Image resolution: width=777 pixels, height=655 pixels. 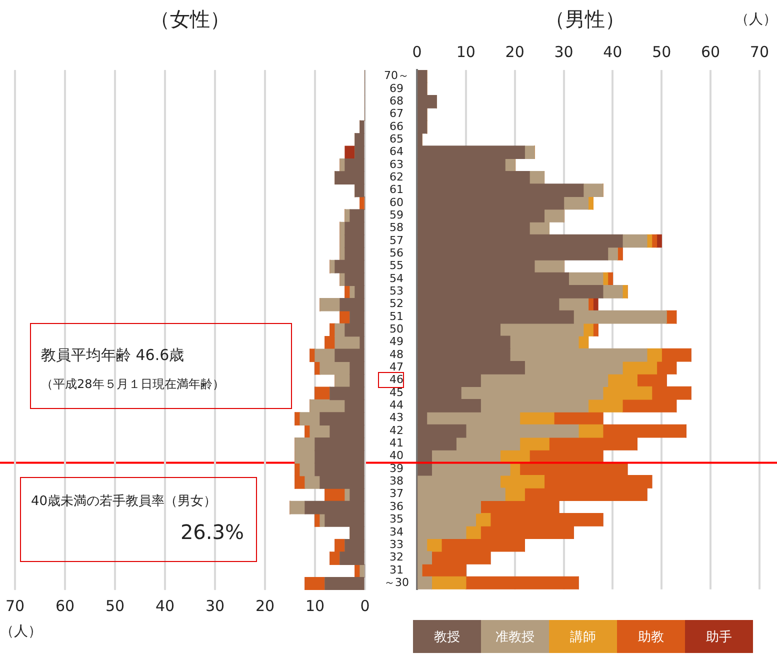 What do you see at coordinates (447, 636) in the screenshot?
I see `text: 教授` at bounding box center [447, 636].